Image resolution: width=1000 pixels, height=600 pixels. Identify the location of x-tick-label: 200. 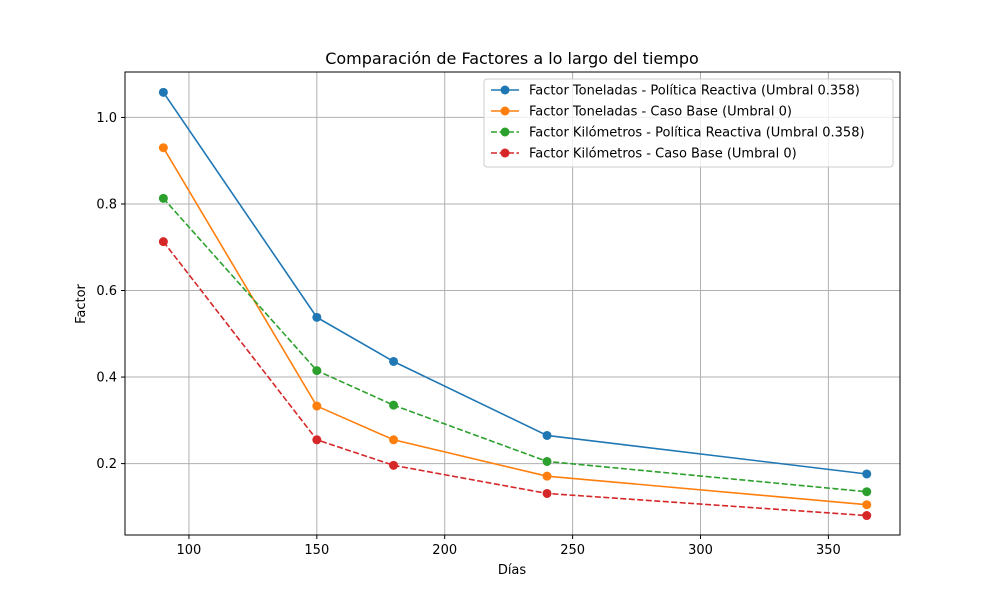
(444, 550).